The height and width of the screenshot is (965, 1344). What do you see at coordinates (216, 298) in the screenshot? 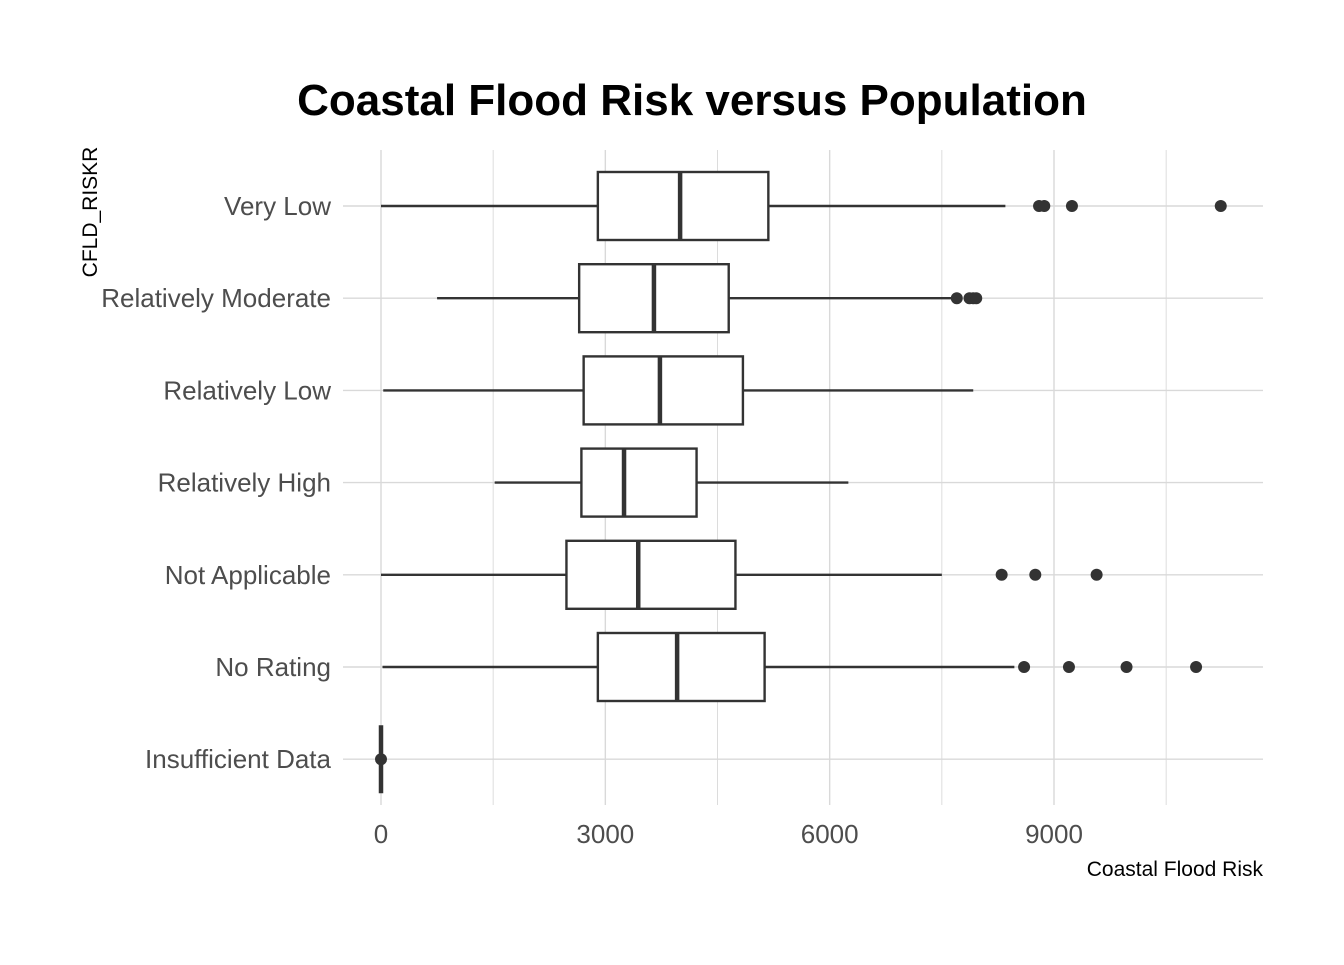
I see `category-label: Relatively Moderate` at bounding box center [216, 298].